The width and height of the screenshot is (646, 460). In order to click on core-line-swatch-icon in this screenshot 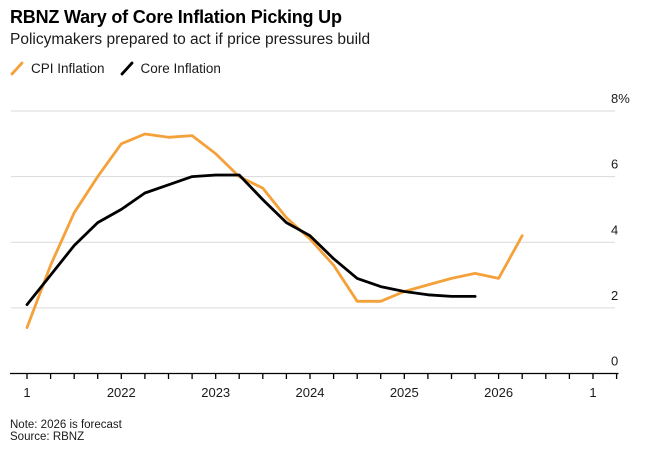, I will do `click(126, 68)`.